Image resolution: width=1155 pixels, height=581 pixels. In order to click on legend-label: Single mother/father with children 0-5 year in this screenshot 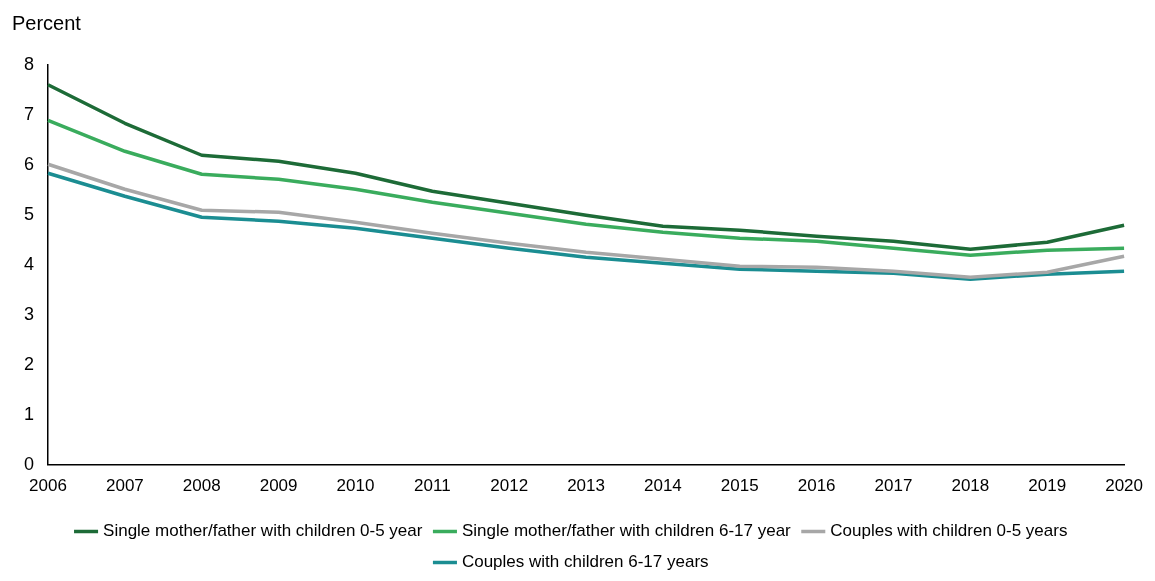, I will do `click(263, 531)`.